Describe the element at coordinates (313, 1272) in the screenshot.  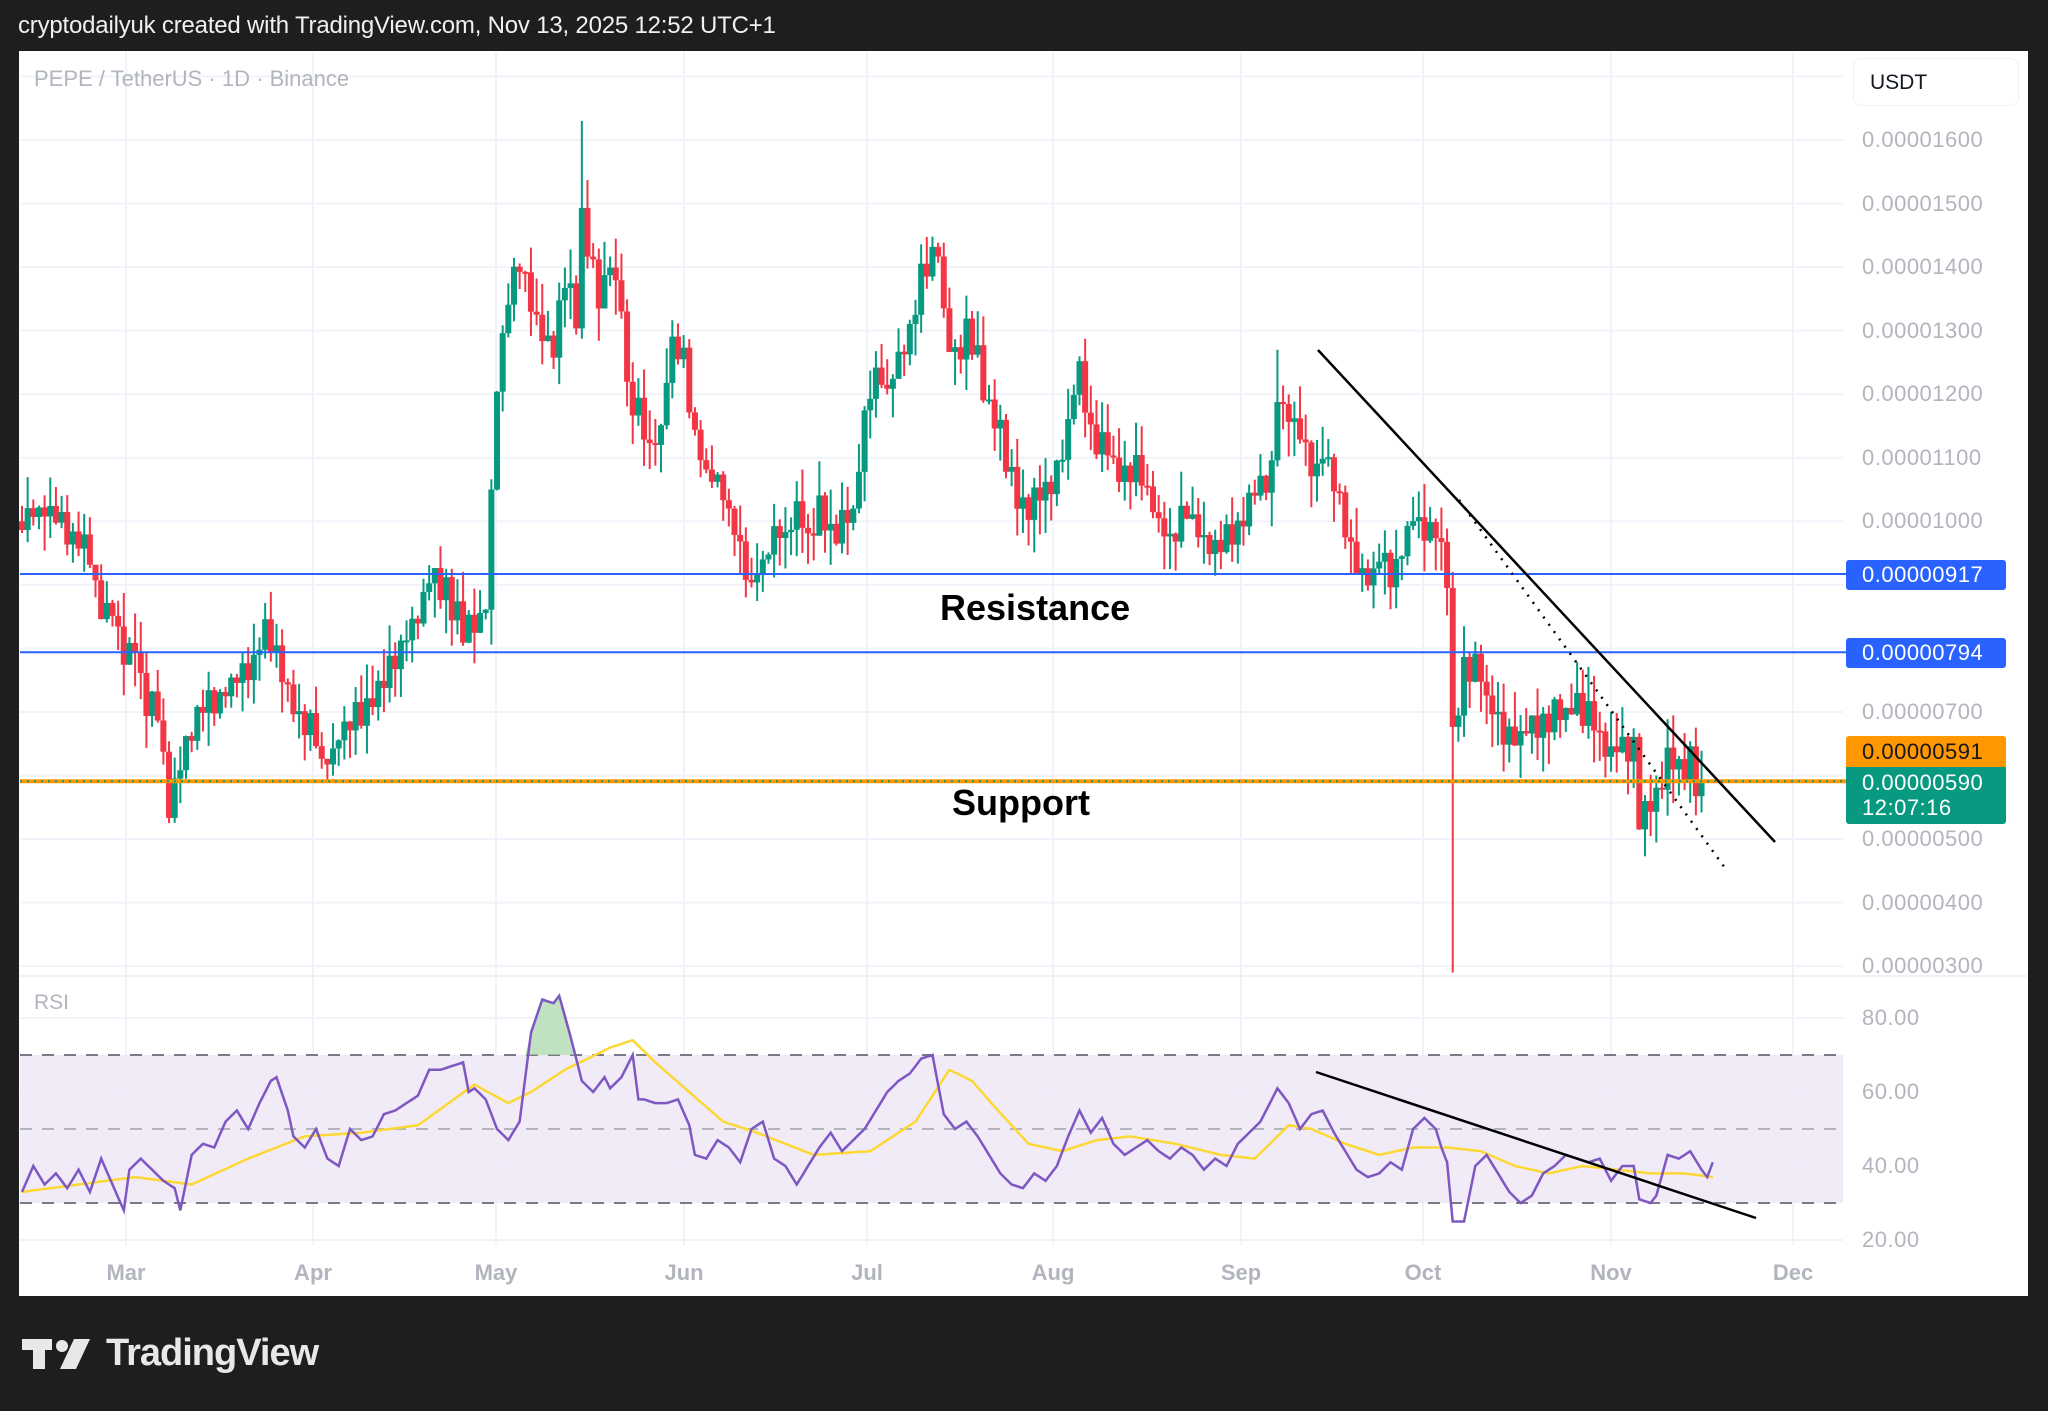
I see `time-axis-label: Apr` at that location.